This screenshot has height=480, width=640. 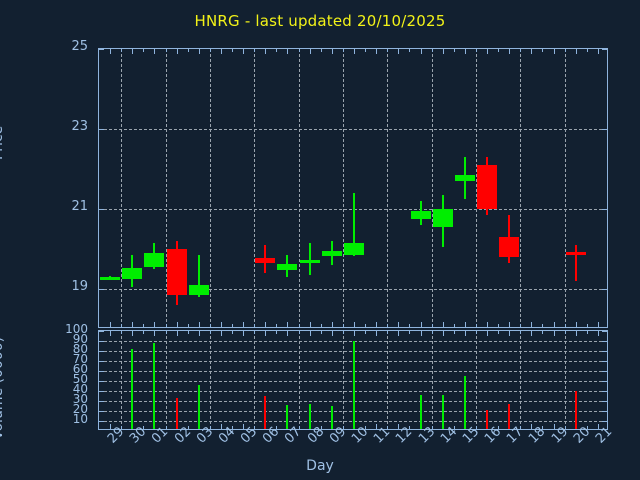 I want to click on volume-tick-label: 40, so click(x=80, y=389).